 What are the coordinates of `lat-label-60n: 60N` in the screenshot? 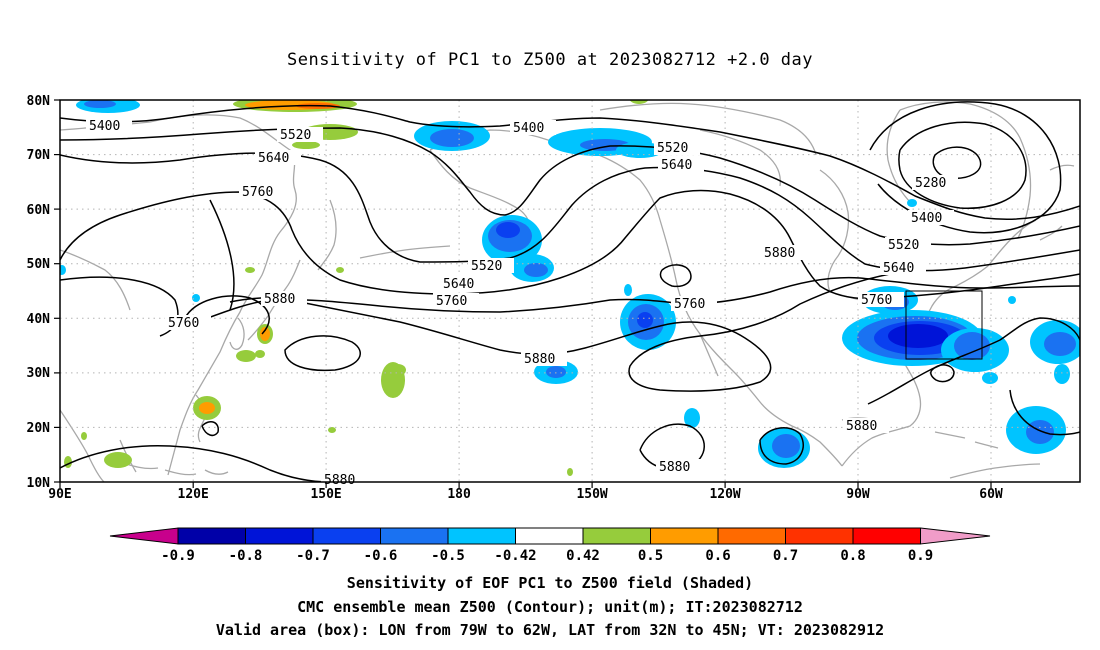 It's located at (39, 210).